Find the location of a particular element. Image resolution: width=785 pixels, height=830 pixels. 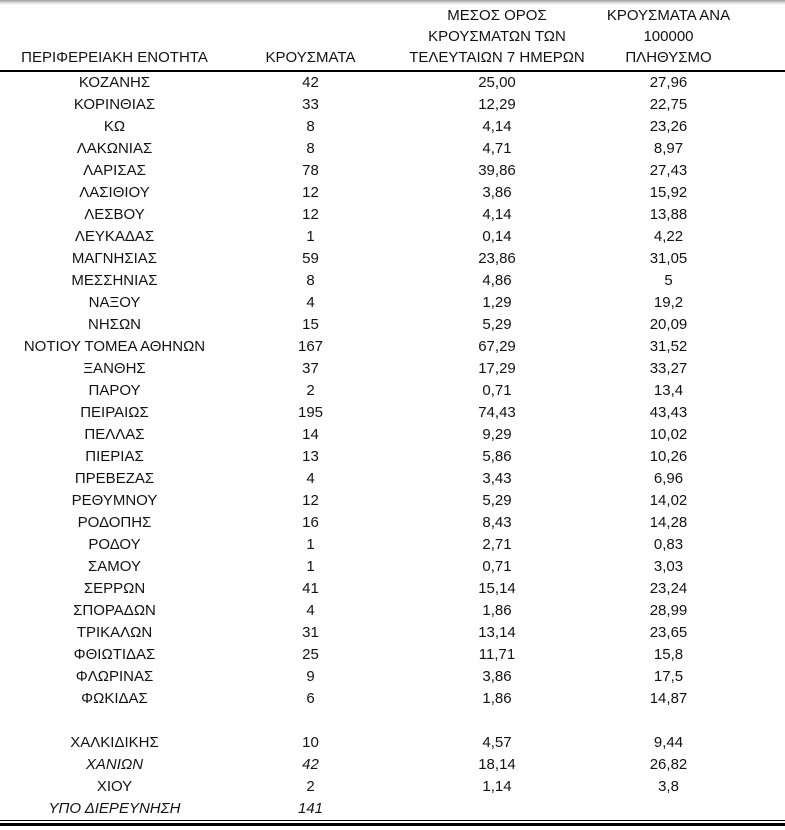

cases-cell: 167 is located at coordinates (310, 346).